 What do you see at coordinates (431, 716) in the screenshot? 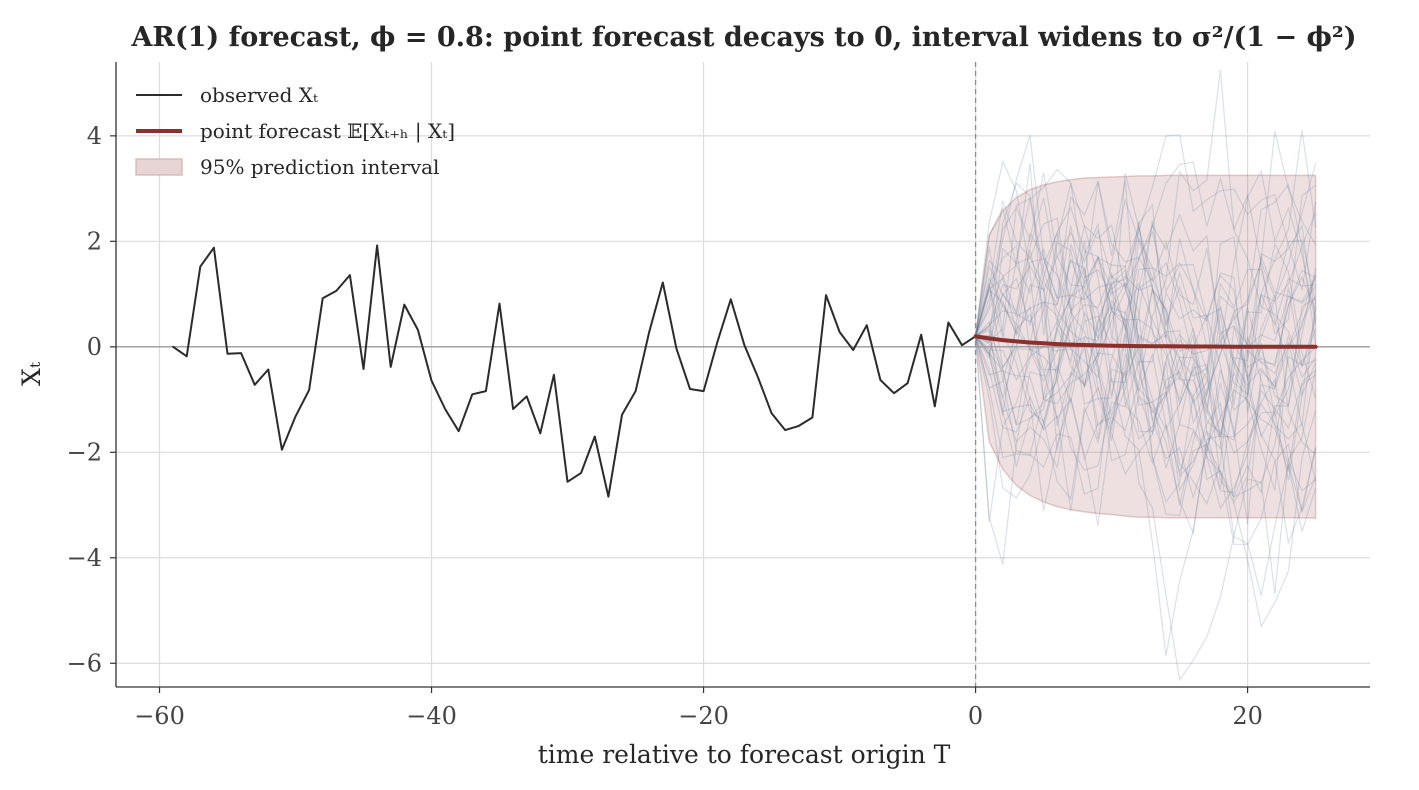
I see `x-tick-label: −40` at bounding box center [431, 716].